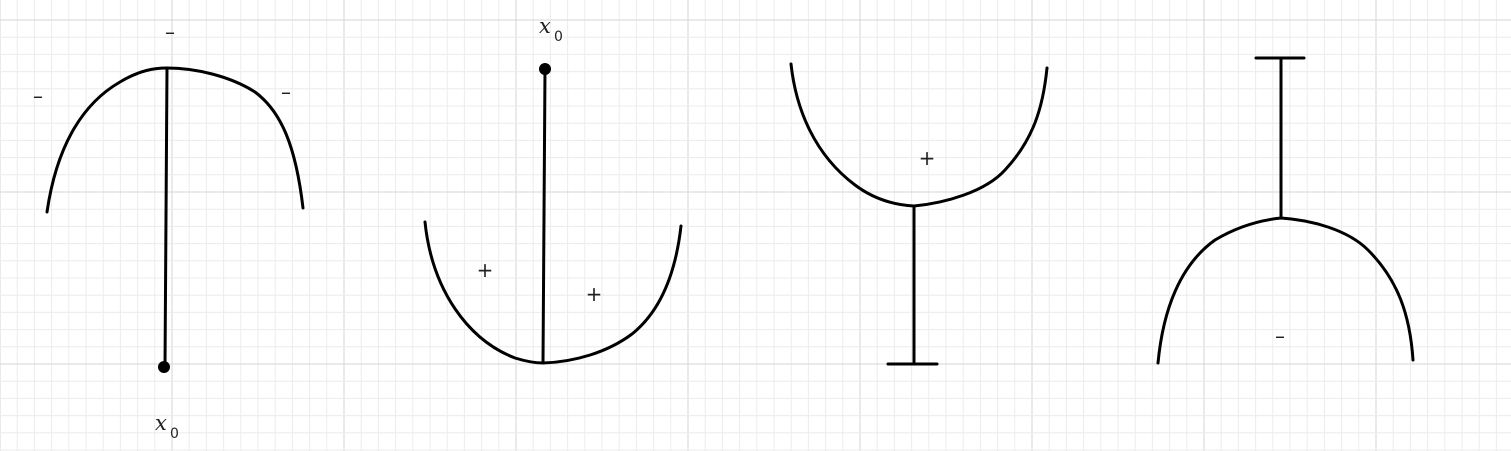 This screenshot has width=1511, height=451. I want to click on panel-3-sign-inside: +, so click(927, 158).